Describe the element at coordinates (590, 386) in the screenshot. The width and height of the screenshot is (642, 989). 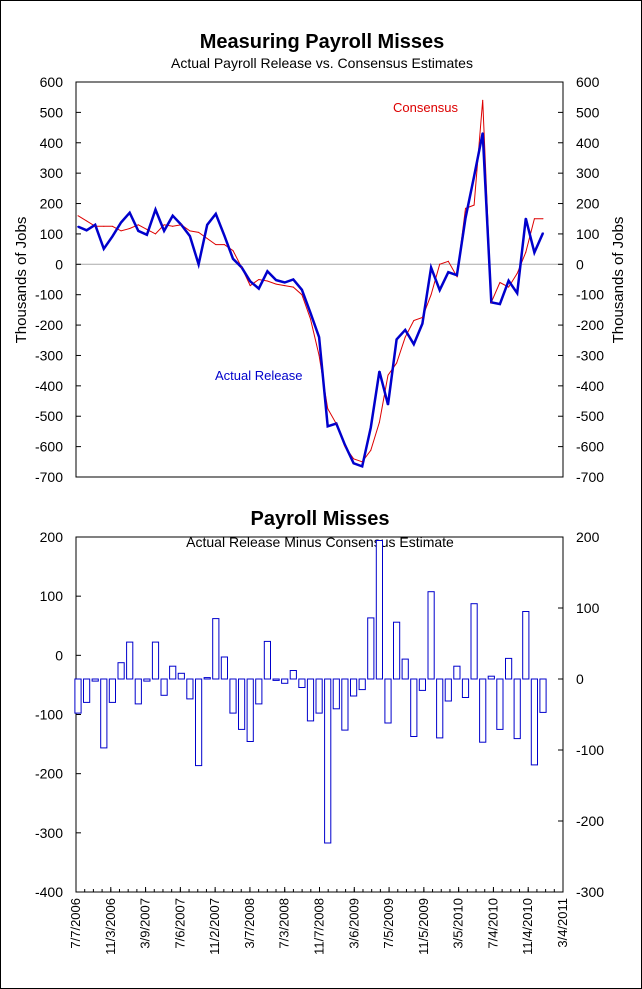
I see `top-right-tick-label: -400` at that location.